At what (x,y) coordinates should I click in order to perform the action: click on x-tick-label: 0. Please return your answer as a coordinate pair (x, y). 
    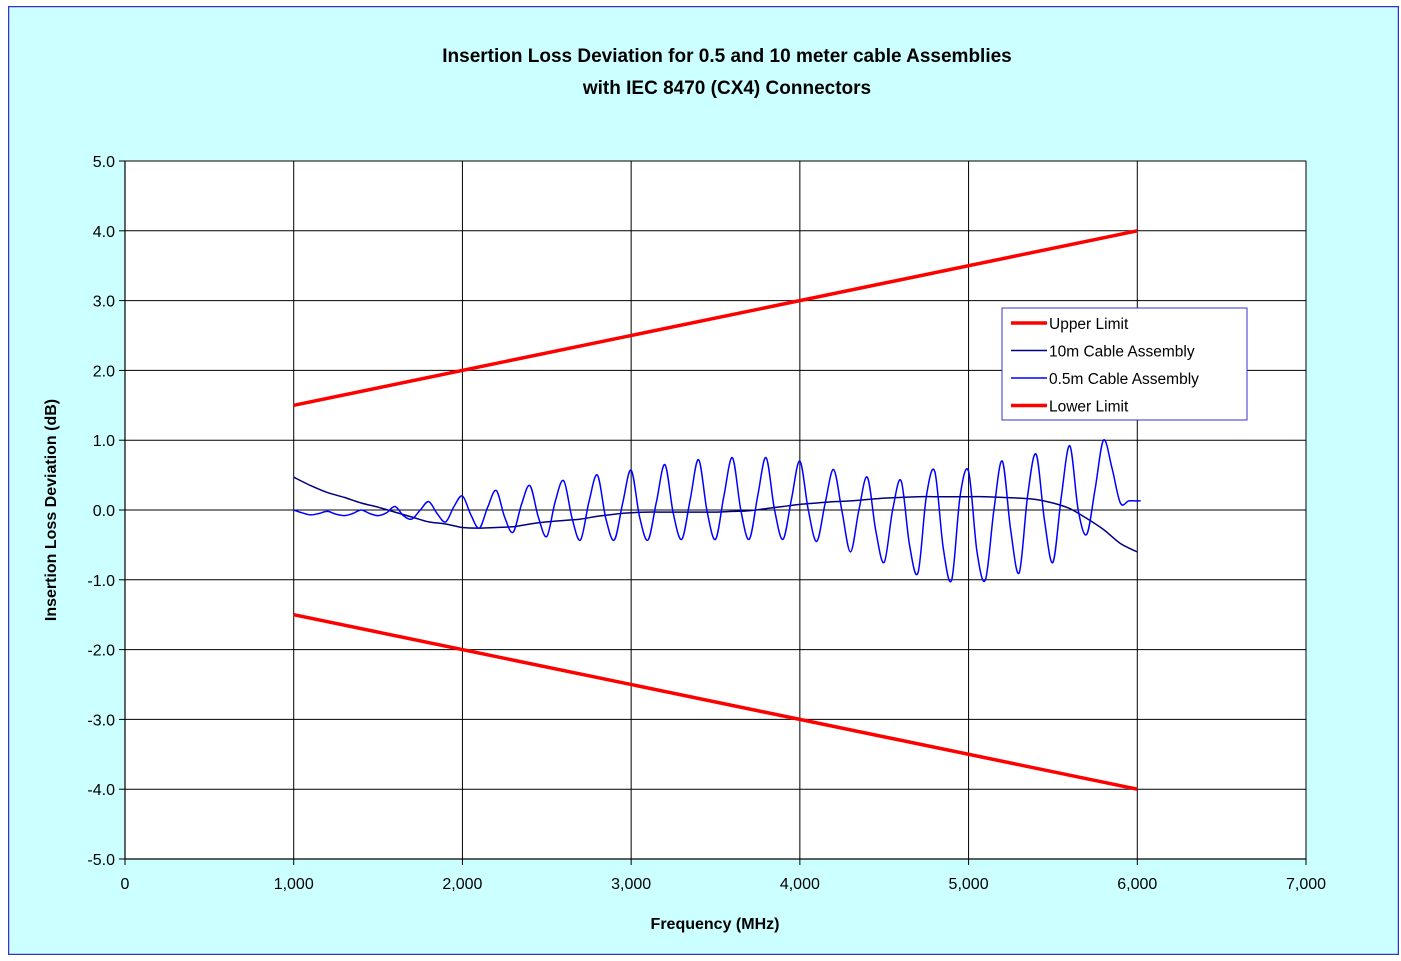
    Looking at the image, I should click on (125, 884).